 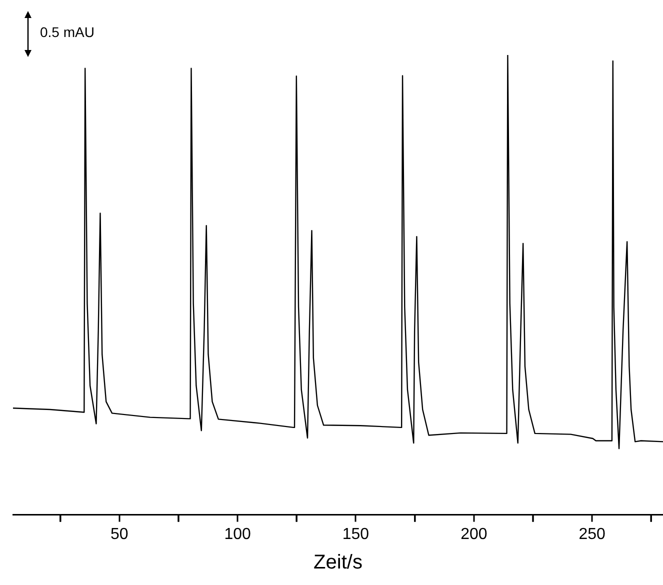 I want to click on x-tick-label: 100, so click(x=237, y=534).